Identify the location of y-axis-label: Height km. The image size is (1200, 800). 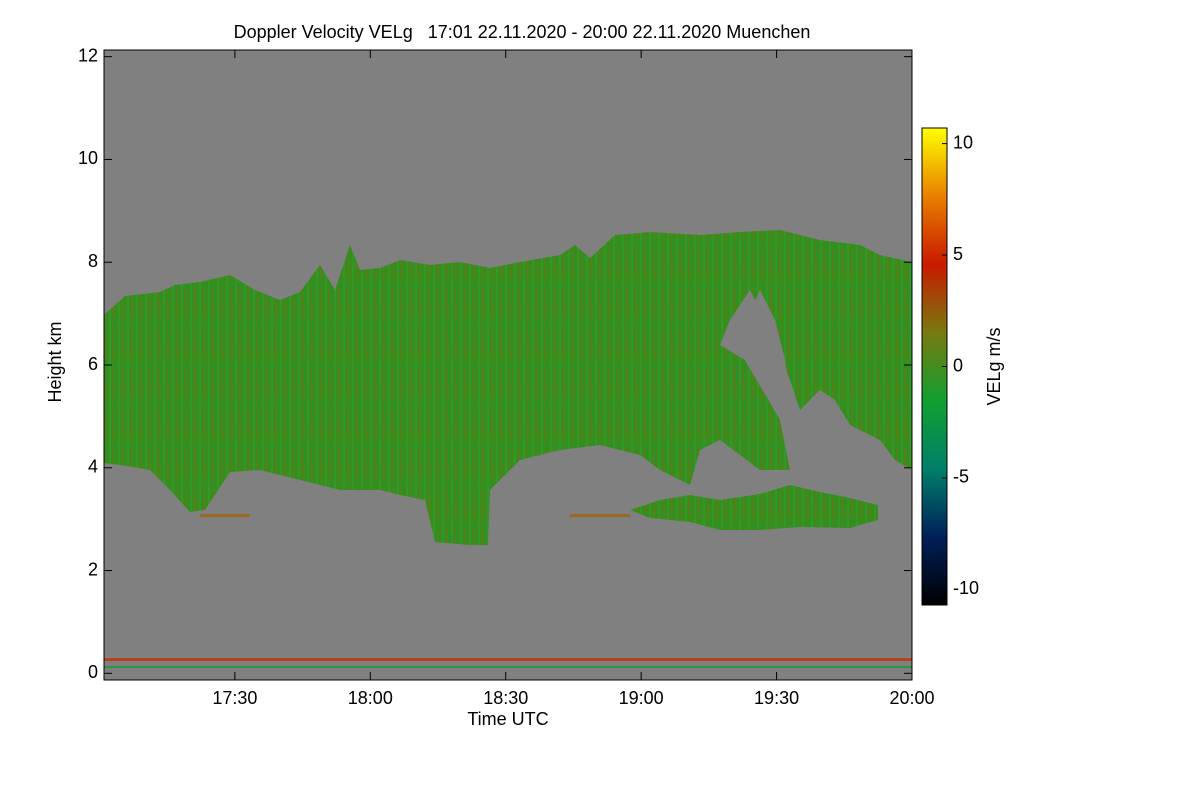
(55, 361).